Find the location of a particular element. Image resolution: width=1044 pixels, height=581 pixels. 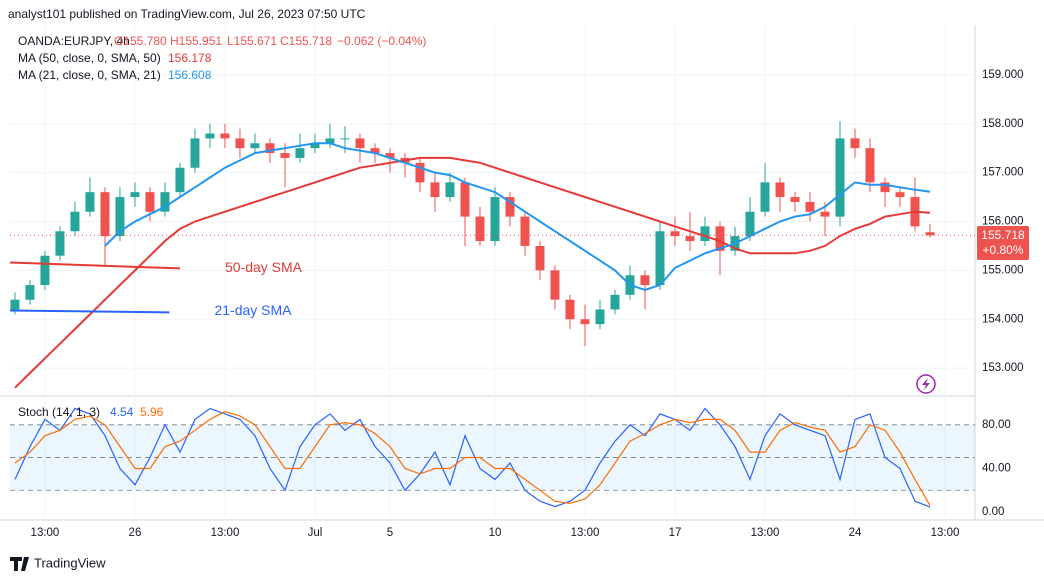

drawn-label: 50-day SMA is located at coordinates (264, 267).